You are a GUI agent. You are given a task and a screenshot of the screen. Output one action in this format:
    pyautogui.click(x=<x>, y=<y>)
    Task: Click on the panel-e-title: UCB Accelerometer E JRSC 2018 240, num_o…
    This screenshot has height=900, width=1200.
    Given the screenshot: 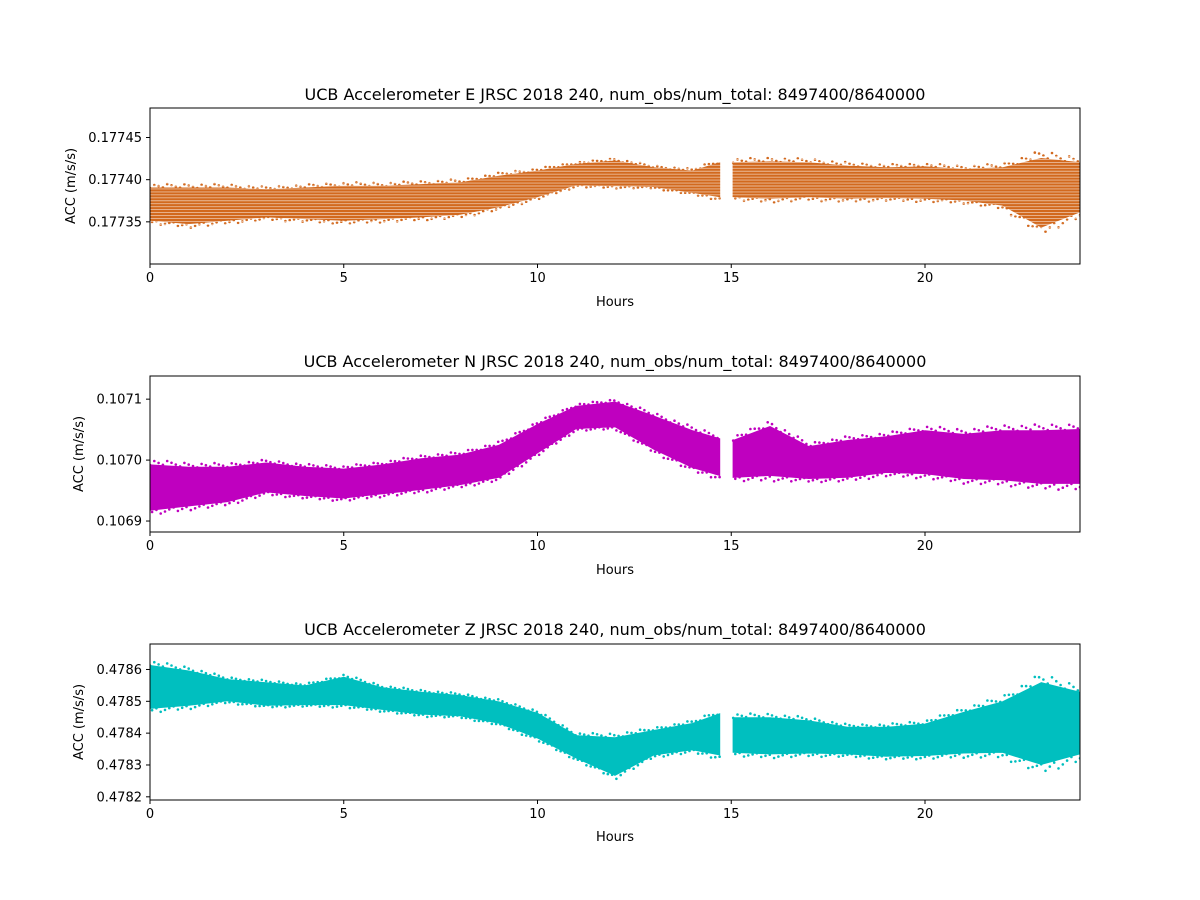 What is the action you would take?
    pyautogui.click(x=615, y=95)
    